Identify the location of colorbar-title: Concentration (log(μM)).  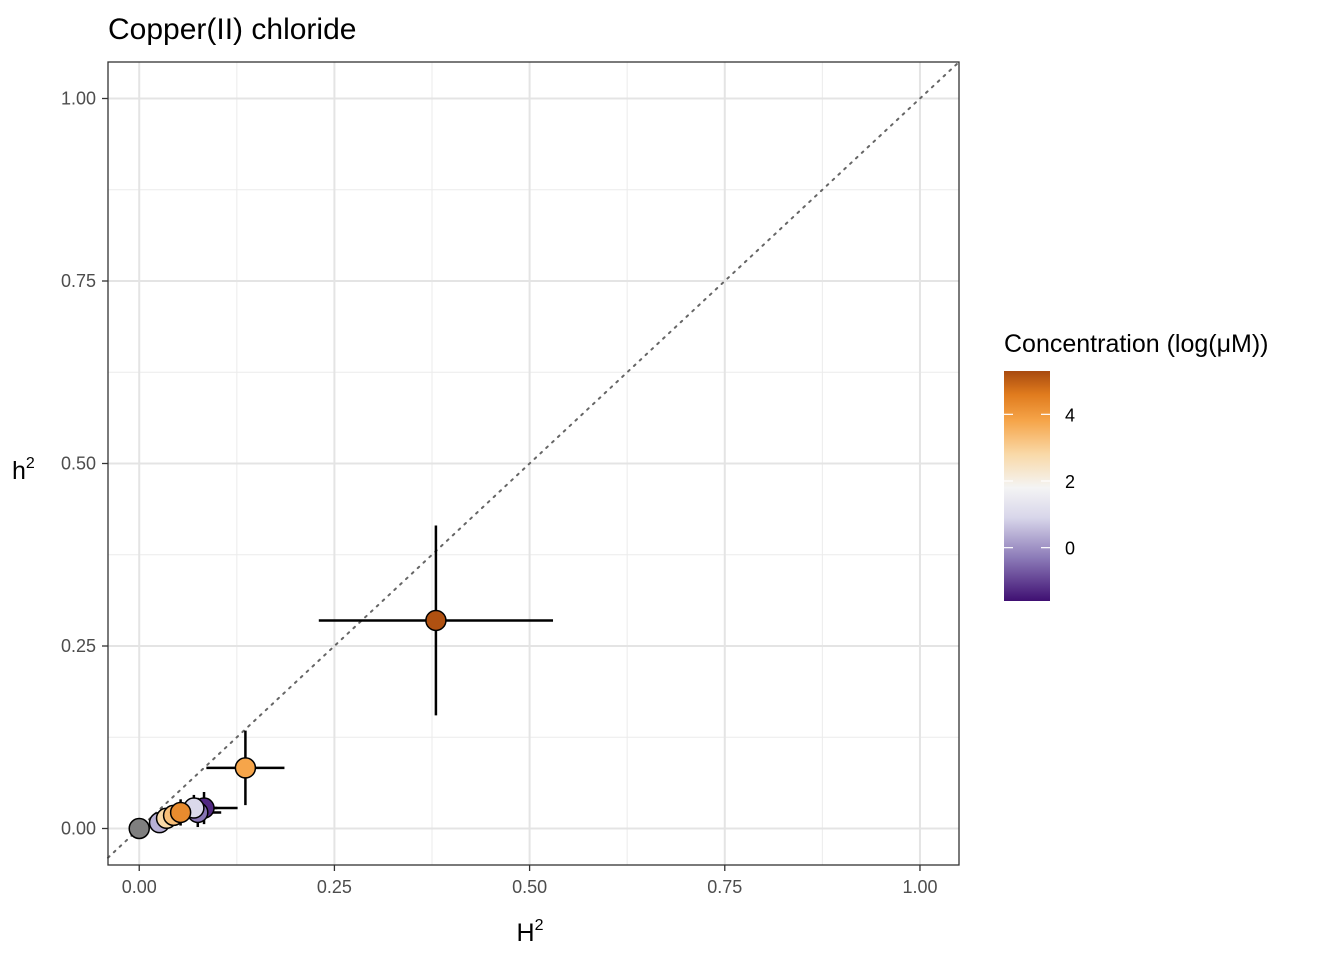
(1136, 344).